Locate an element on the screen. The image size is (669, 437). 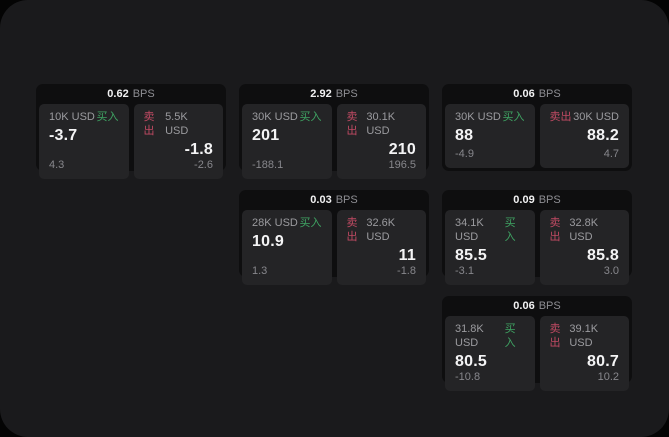
buy-price: 10.9 is located at coordinates (268, 241).